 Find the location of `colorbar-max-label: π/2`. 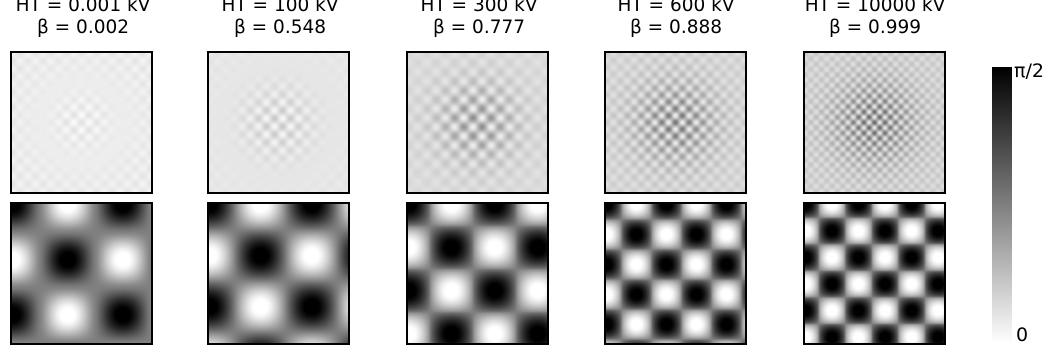

colorbar-max-label: π/2 is located at coordinates (1029, 71).